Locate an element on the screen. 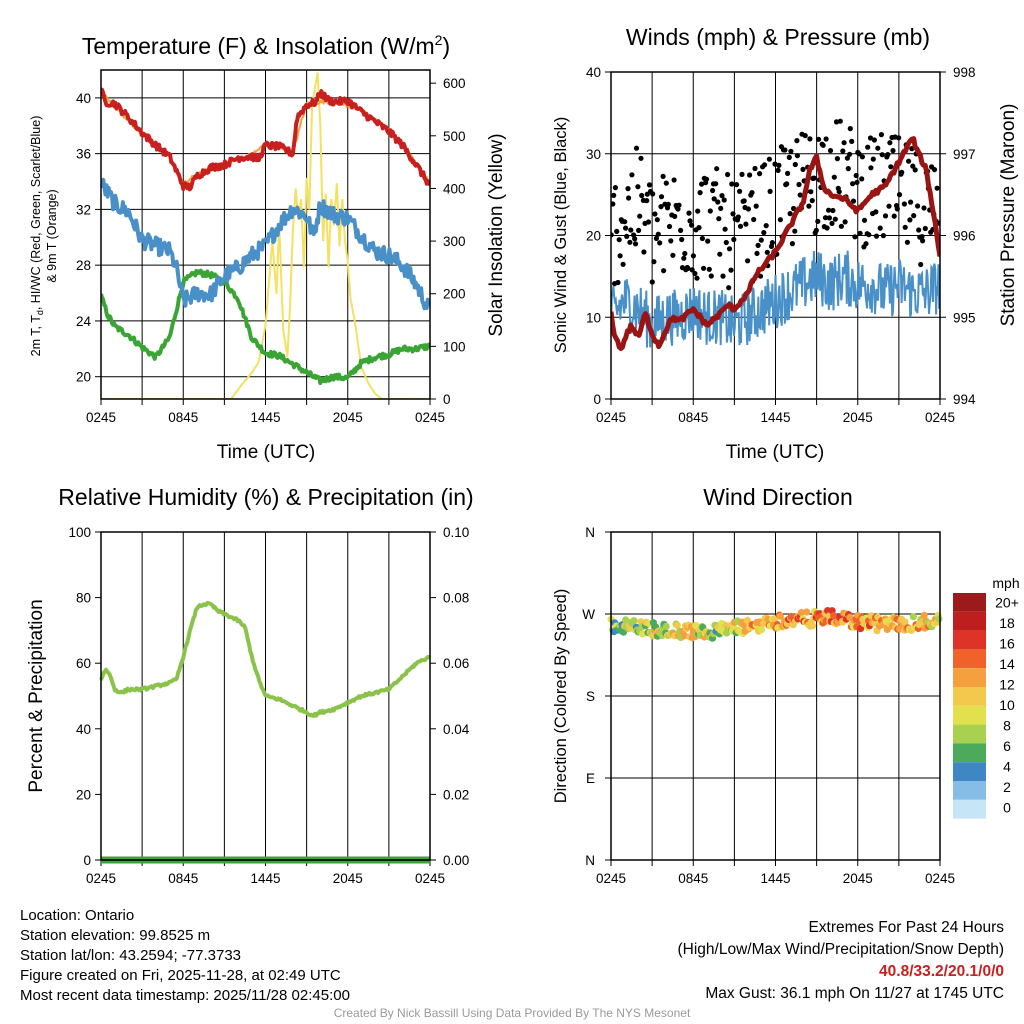 The width and height of the screenshot is (1024, 1024). temp-plot-frame is located at coordinates (265, 234).